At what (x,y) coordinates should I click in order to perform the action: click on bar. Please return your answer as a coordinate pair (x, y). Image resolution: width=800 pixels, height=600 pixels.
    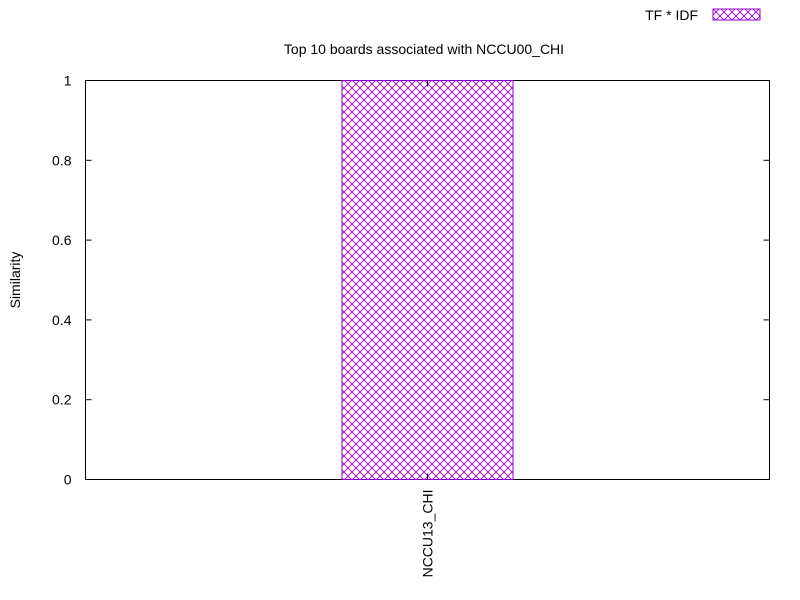
    Looking at the image, I should click on (427, 280).